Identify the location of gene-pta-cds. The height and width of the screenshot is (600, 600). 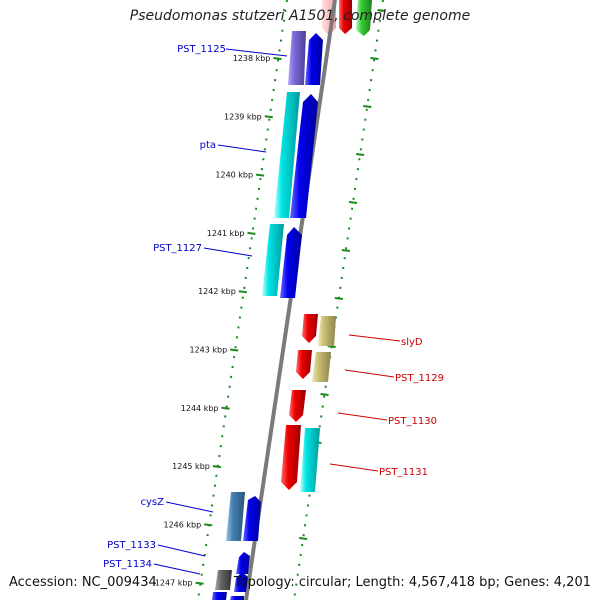
(287, 155).